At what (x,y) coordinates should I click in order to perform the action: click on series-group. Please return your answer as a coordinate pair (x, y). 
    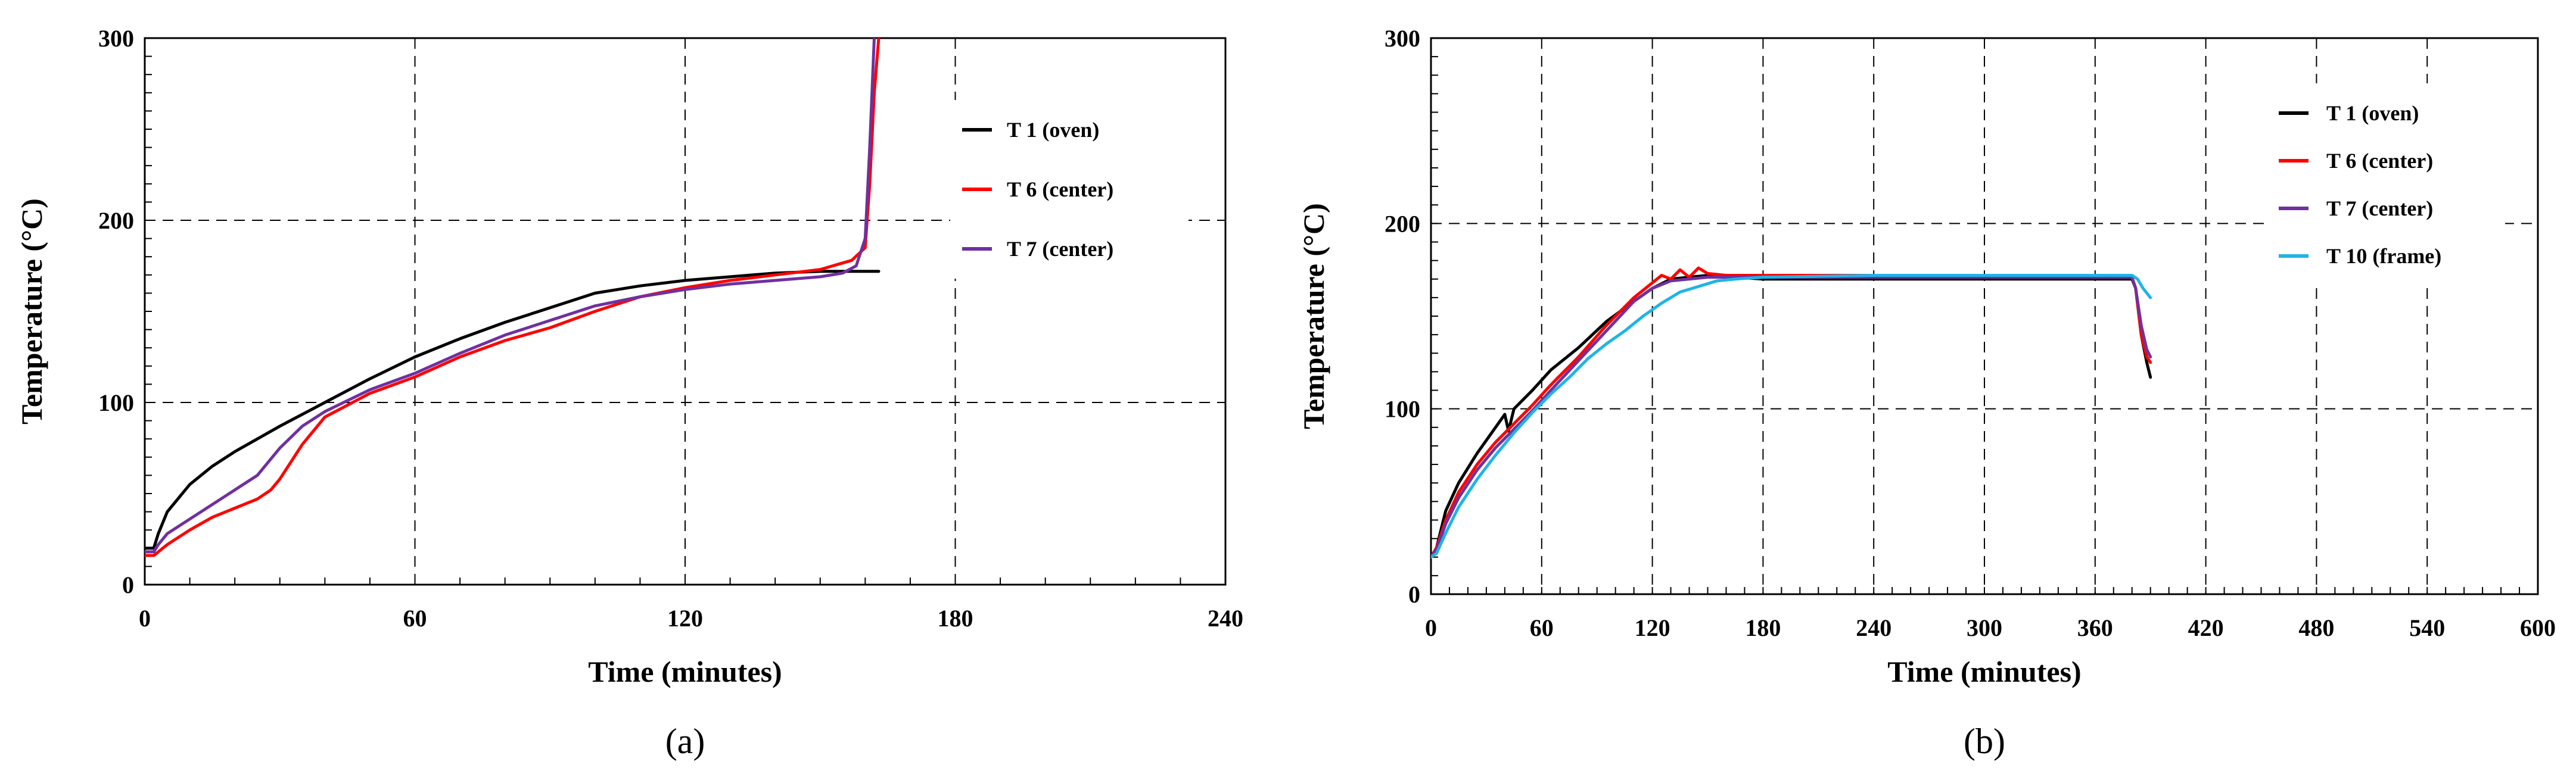
    Looking at the image, I should click on (1791, 412).